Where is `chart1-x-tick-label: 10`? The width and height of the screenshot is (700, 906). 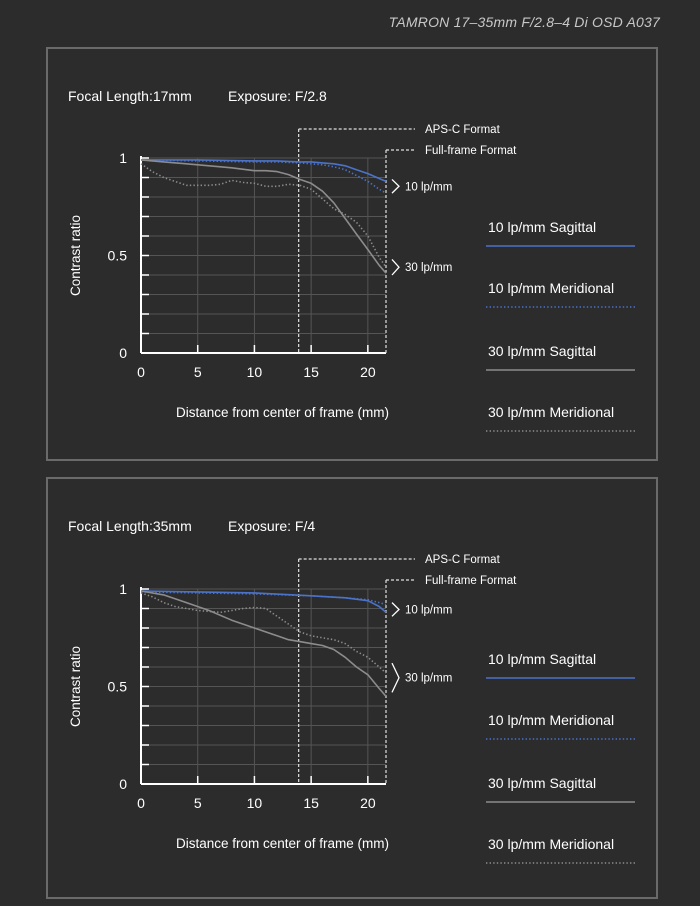 chart1-x-tick-label: 10 is located at coordinates (255, 372).